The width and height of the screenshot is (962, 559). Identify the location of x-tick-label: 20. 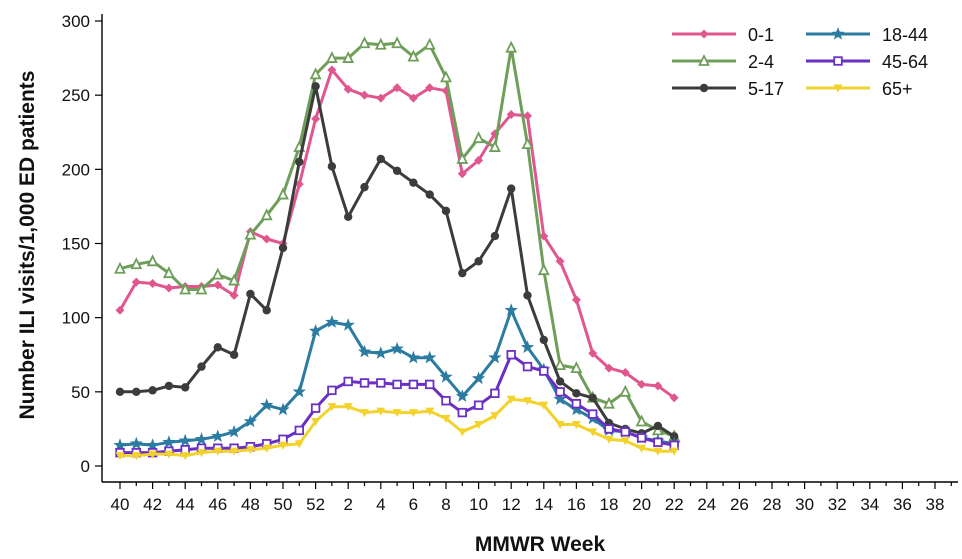
(641, 504).